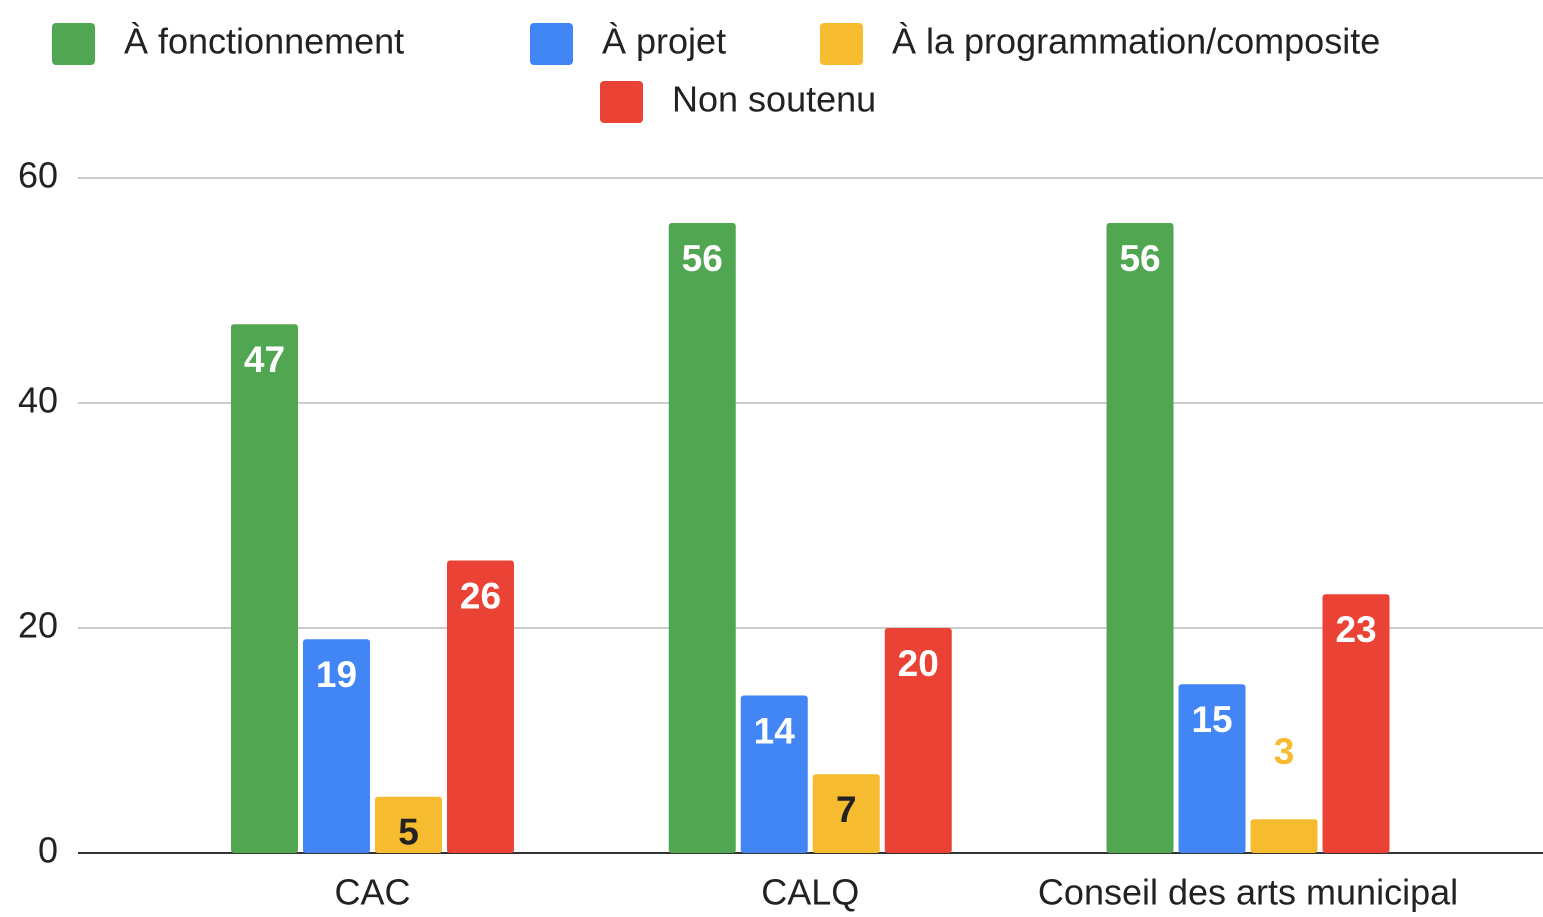 This screenshot has width=1543, height=917. I want to click on x-tick-label: Conseil des arts municipal, so click(1248, 892).